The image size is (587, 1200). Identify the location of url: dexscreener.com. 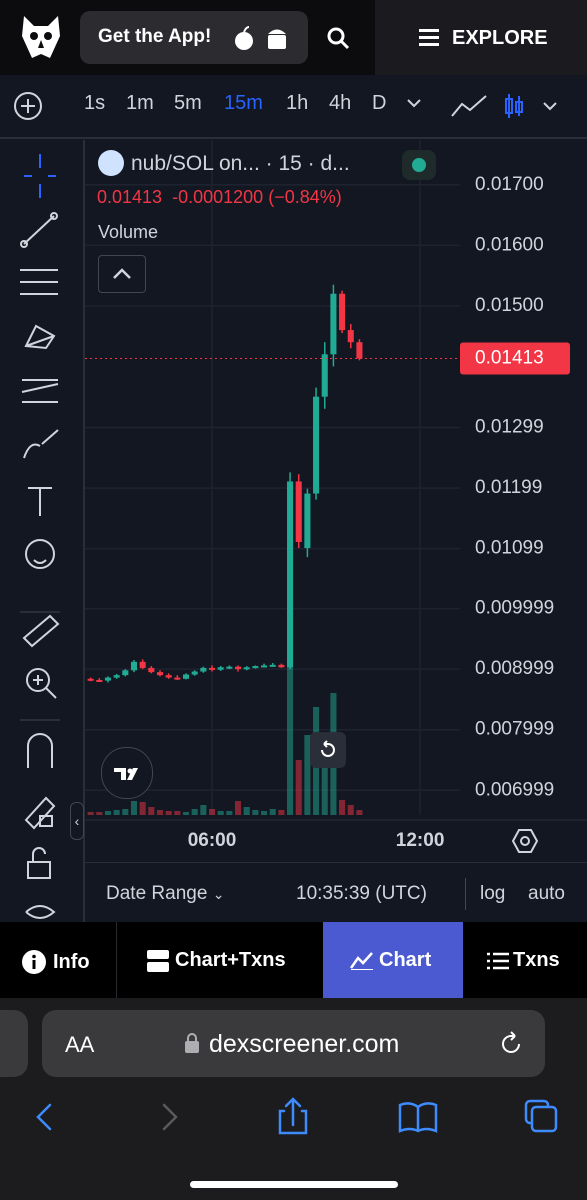
(304, 1044).